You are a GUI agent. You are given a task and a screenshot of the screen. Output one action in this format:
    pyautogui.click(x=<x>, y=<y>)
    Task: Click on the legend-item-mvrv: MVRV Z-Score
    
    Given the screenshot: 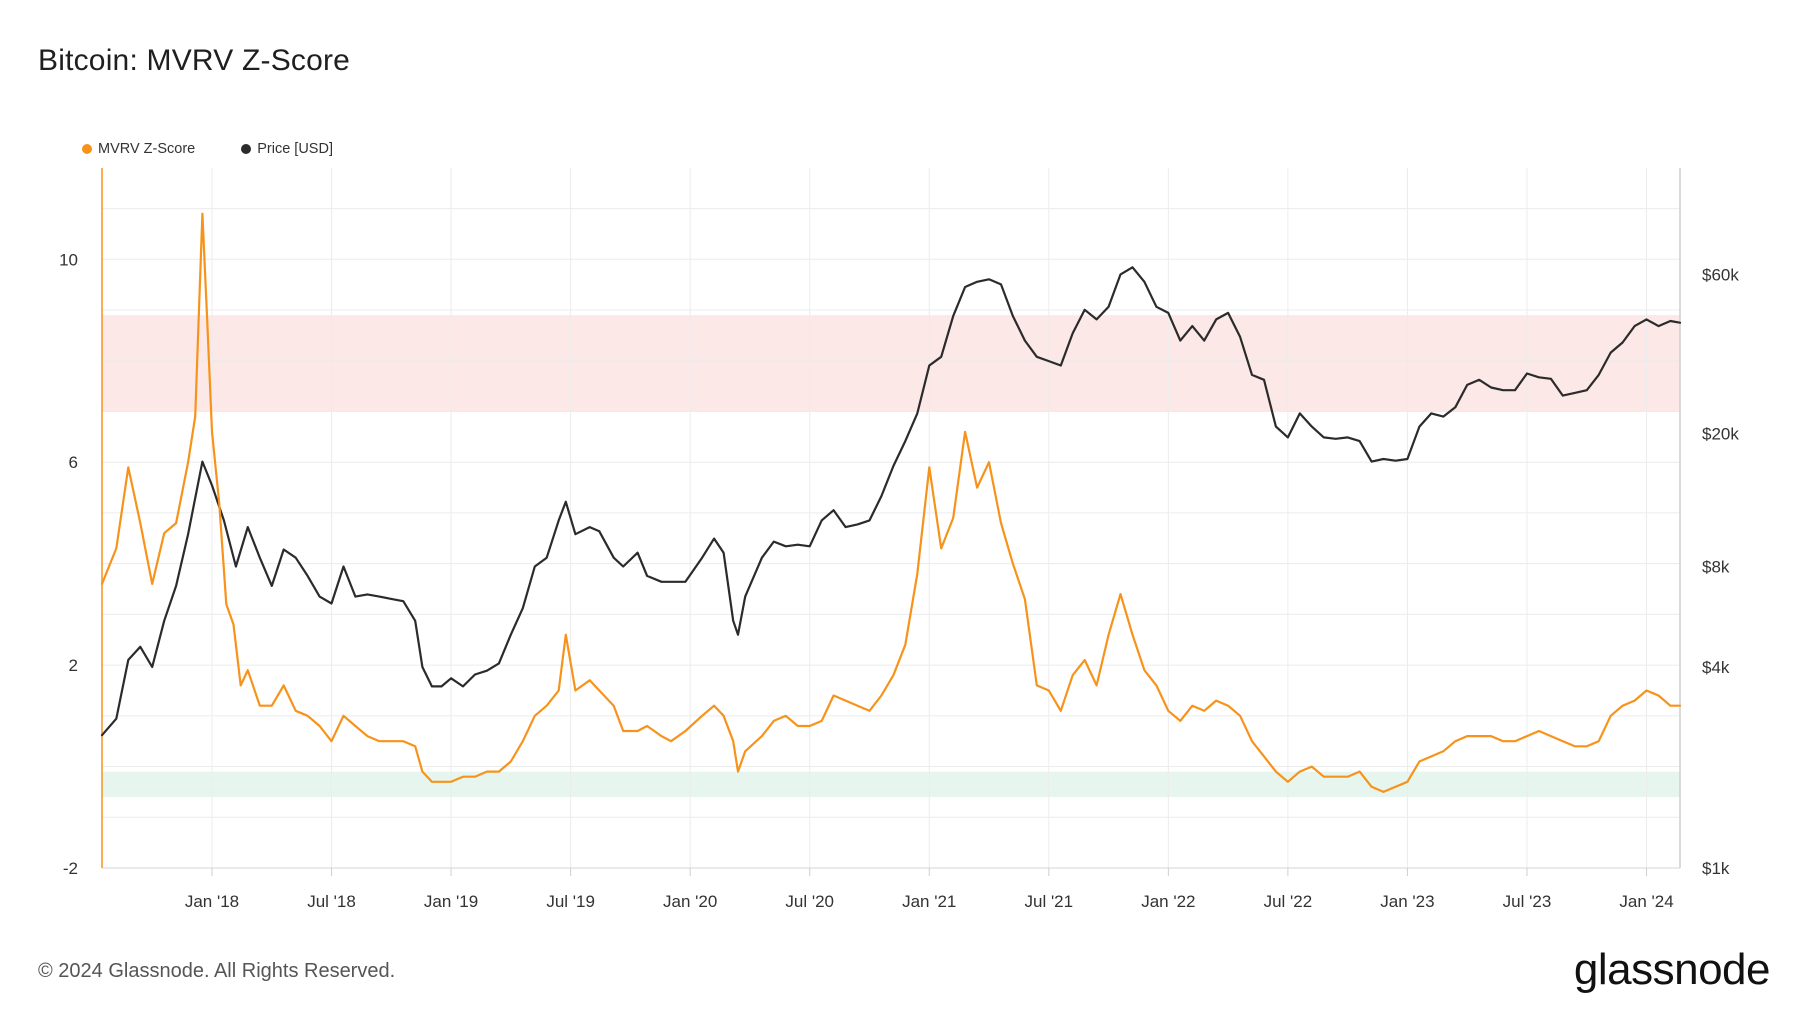 What is the action you would take?
    pyautogui.click(x=138, y=149)
    